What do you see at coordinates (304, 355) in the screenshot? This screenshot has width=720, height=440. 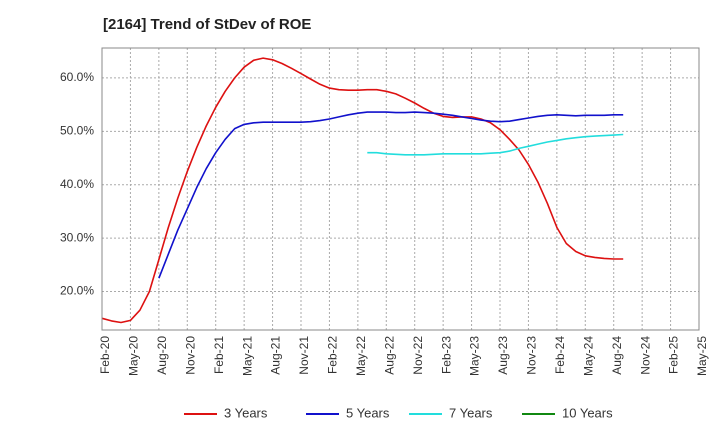 I see `x-tick-label: Nov-21` at bounding box center [304, 355].